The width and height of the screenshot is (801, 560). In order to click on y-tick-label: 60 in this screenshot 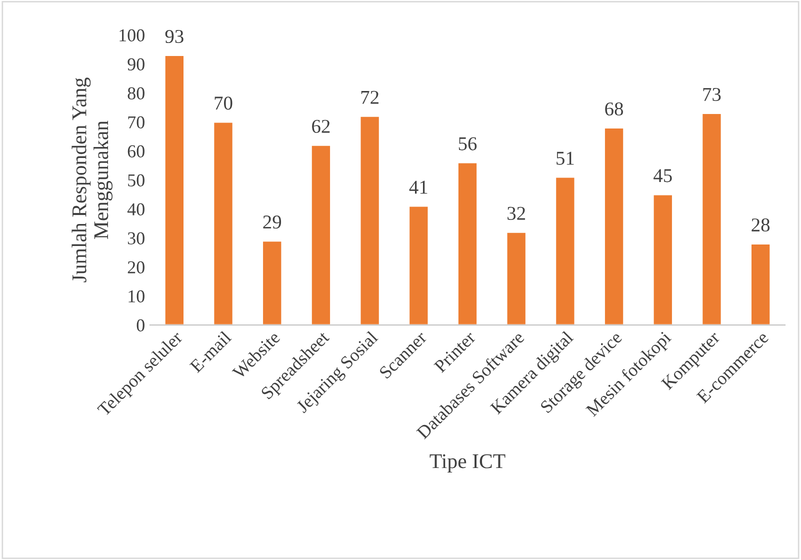, I will do `click(136, 151)`.